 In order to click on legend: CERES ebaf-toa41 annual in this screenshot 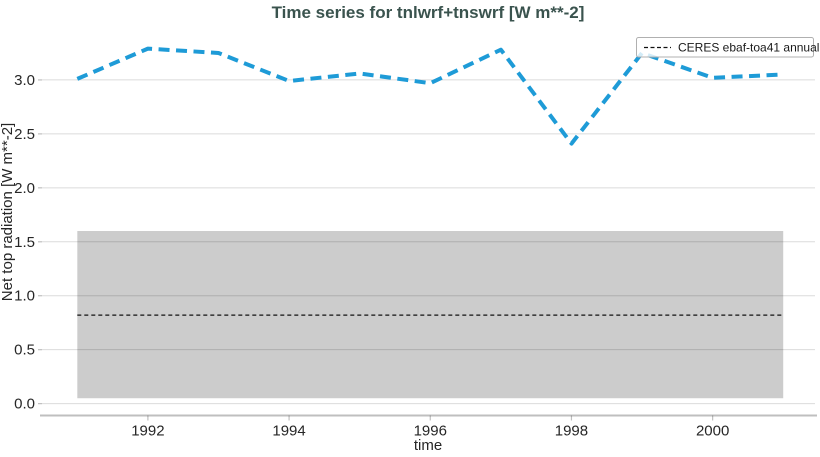, I will do `click(727, 47)`.